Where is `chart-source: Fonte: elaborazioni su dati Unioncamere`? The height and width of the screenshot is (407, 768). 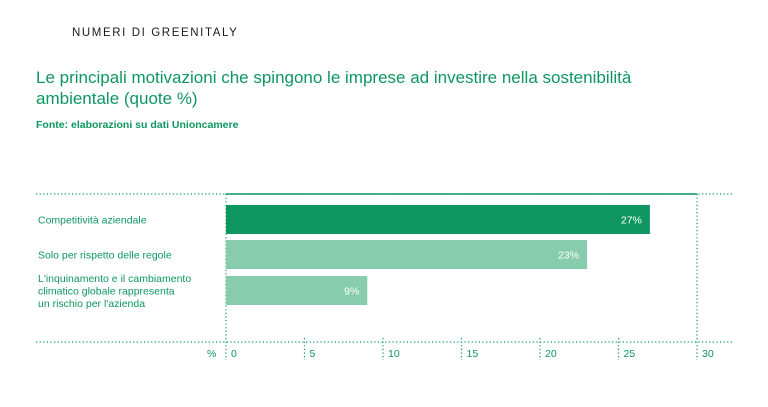
chart-source: Fonte: elaborazioni su dati Unioncamere is located at coordinates (137, 125).